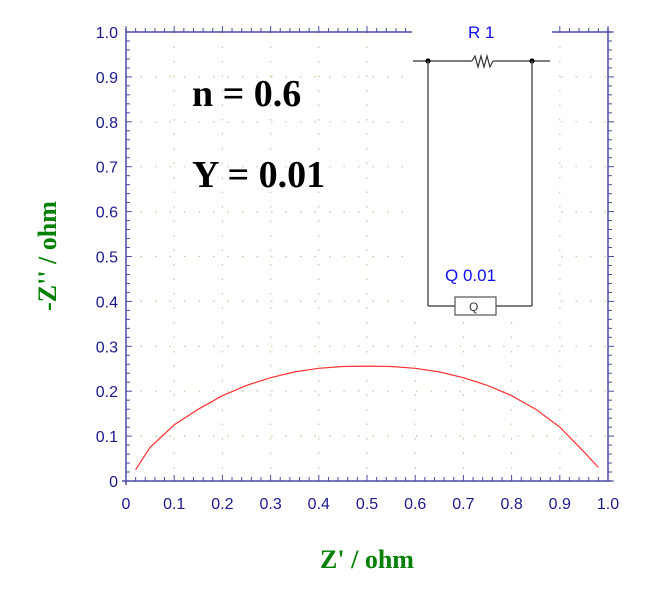  Describe the element at coordinates (511, 504) in the screenshot. I see `x-tick-label: 0.8` at that location.